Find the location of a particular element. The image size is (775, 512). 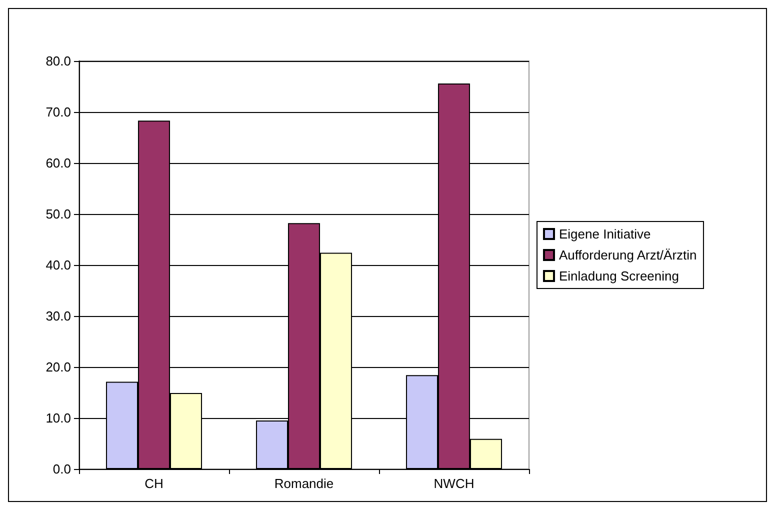

y-tick-label: 80.0 is located at coordinates (58, 61).